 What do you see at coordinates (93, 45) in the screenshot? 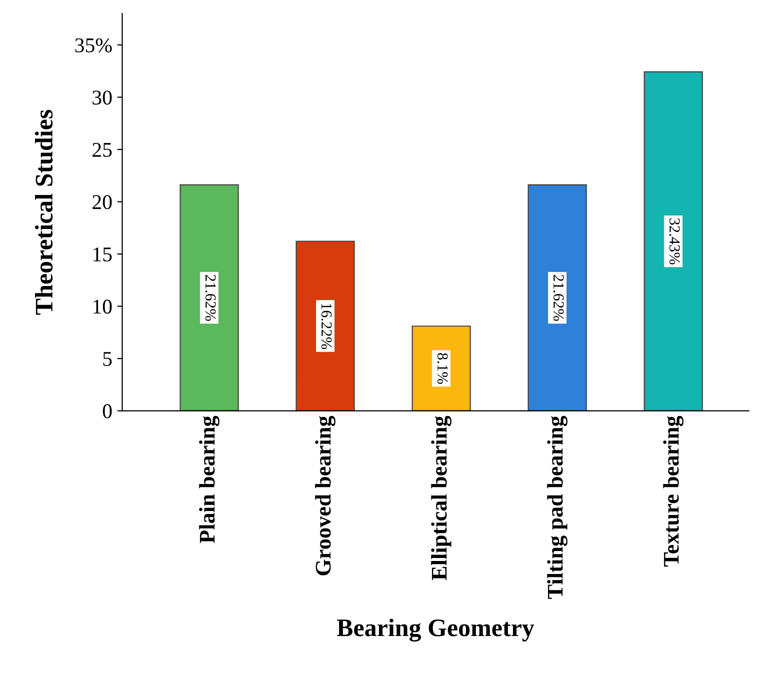
I see `y-tick-label: 35%` at bounding box center [93, 45].